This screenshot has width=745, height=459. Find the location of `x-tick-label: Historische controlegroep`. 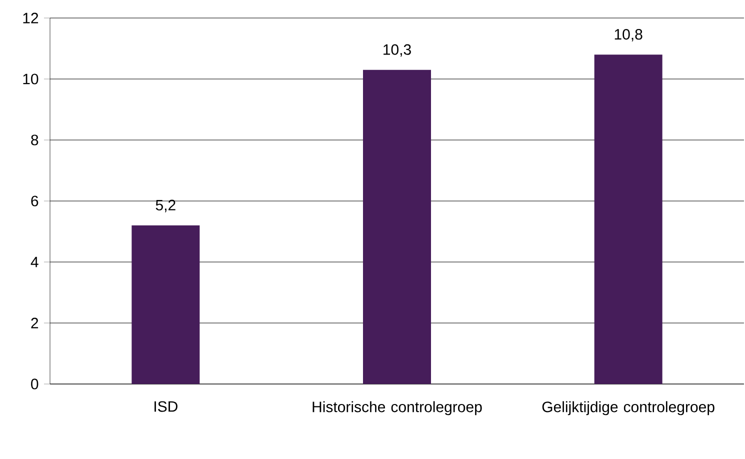

x-tick-label: Historische controlegroep is located at coordinates (397, 408).